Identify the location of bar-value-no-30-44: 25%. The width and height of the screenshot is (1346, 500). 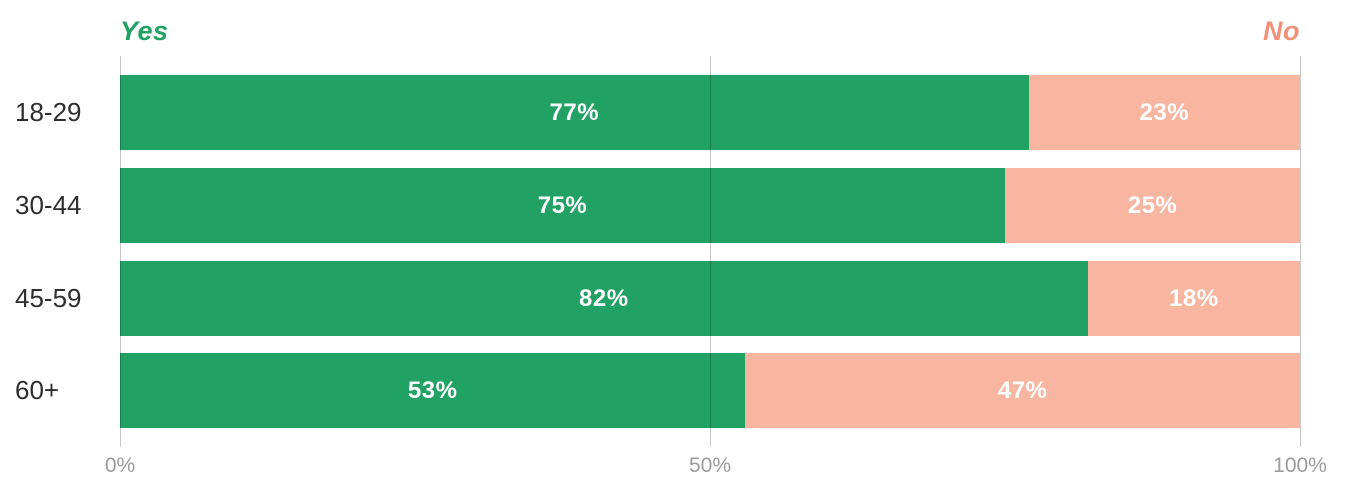
(1152, 205).